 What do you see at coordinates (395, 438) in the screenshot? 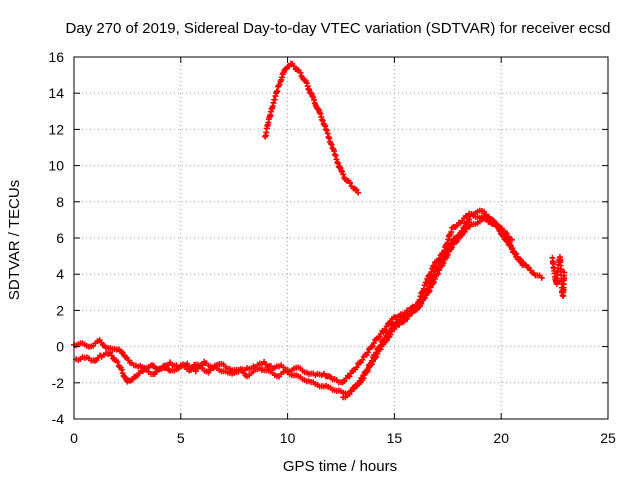
I see `x-tick-label: 15` at bounding box center [395, 438].